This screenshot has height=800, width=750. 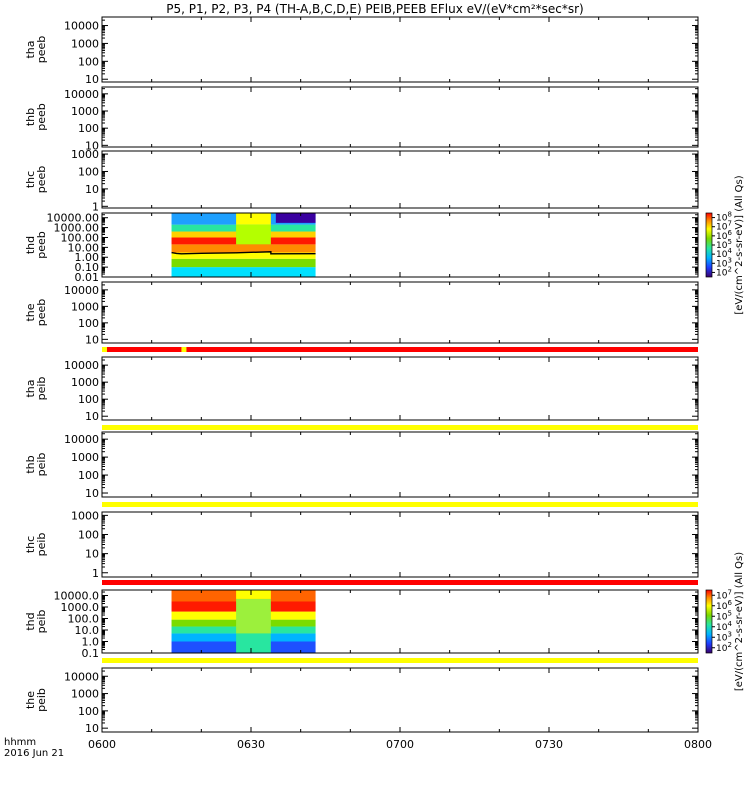 I want to click on y-tick-label: 0.1, so click(x=91, y=653).